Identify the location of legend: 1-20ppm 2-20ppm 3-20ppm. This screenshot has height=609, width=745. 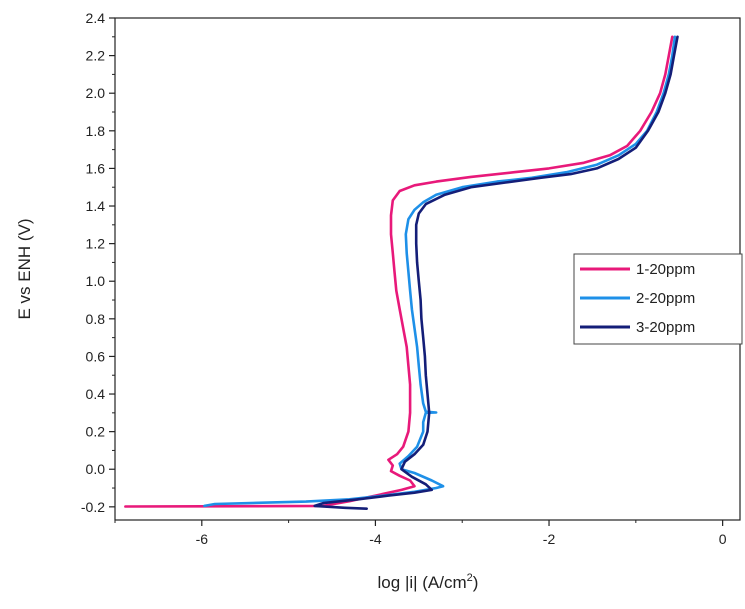
(658, 299).